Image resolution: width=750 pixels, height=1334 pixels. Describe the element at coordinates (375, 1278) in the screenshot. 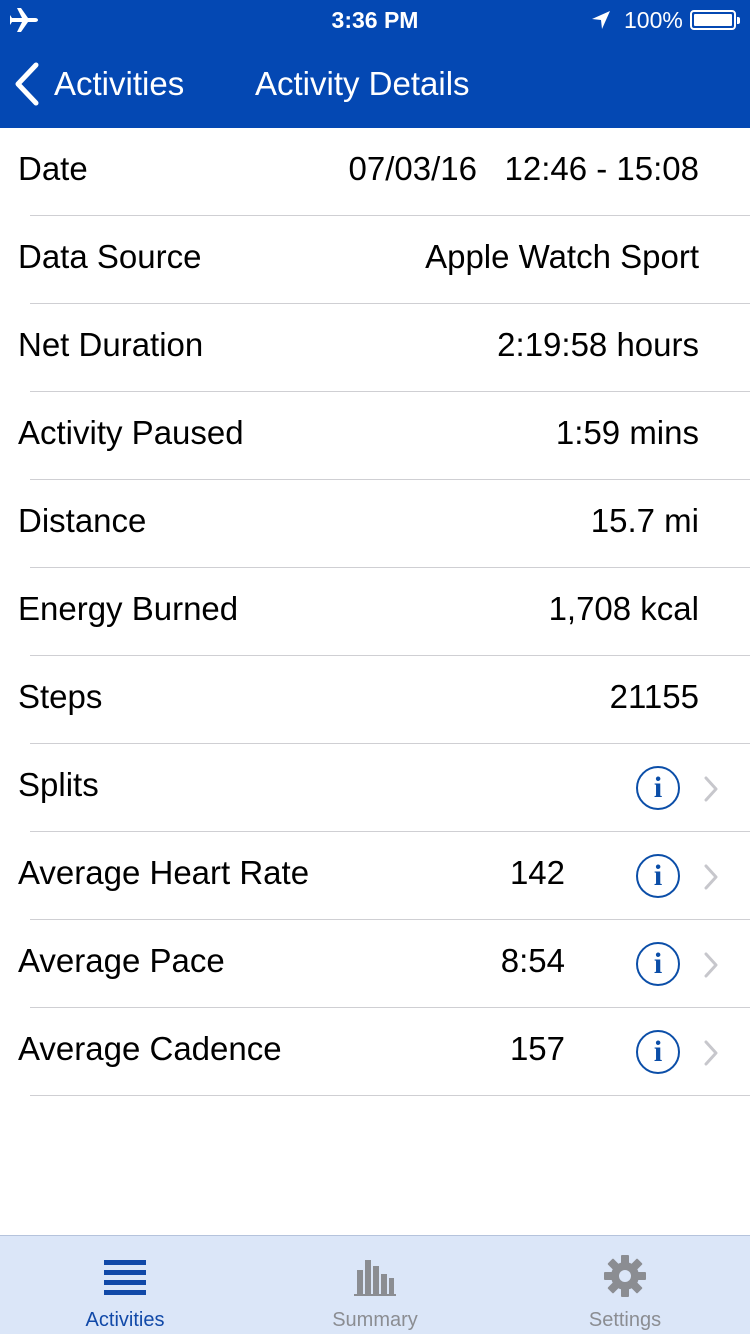

I see `bar-chart-icon` at that location.